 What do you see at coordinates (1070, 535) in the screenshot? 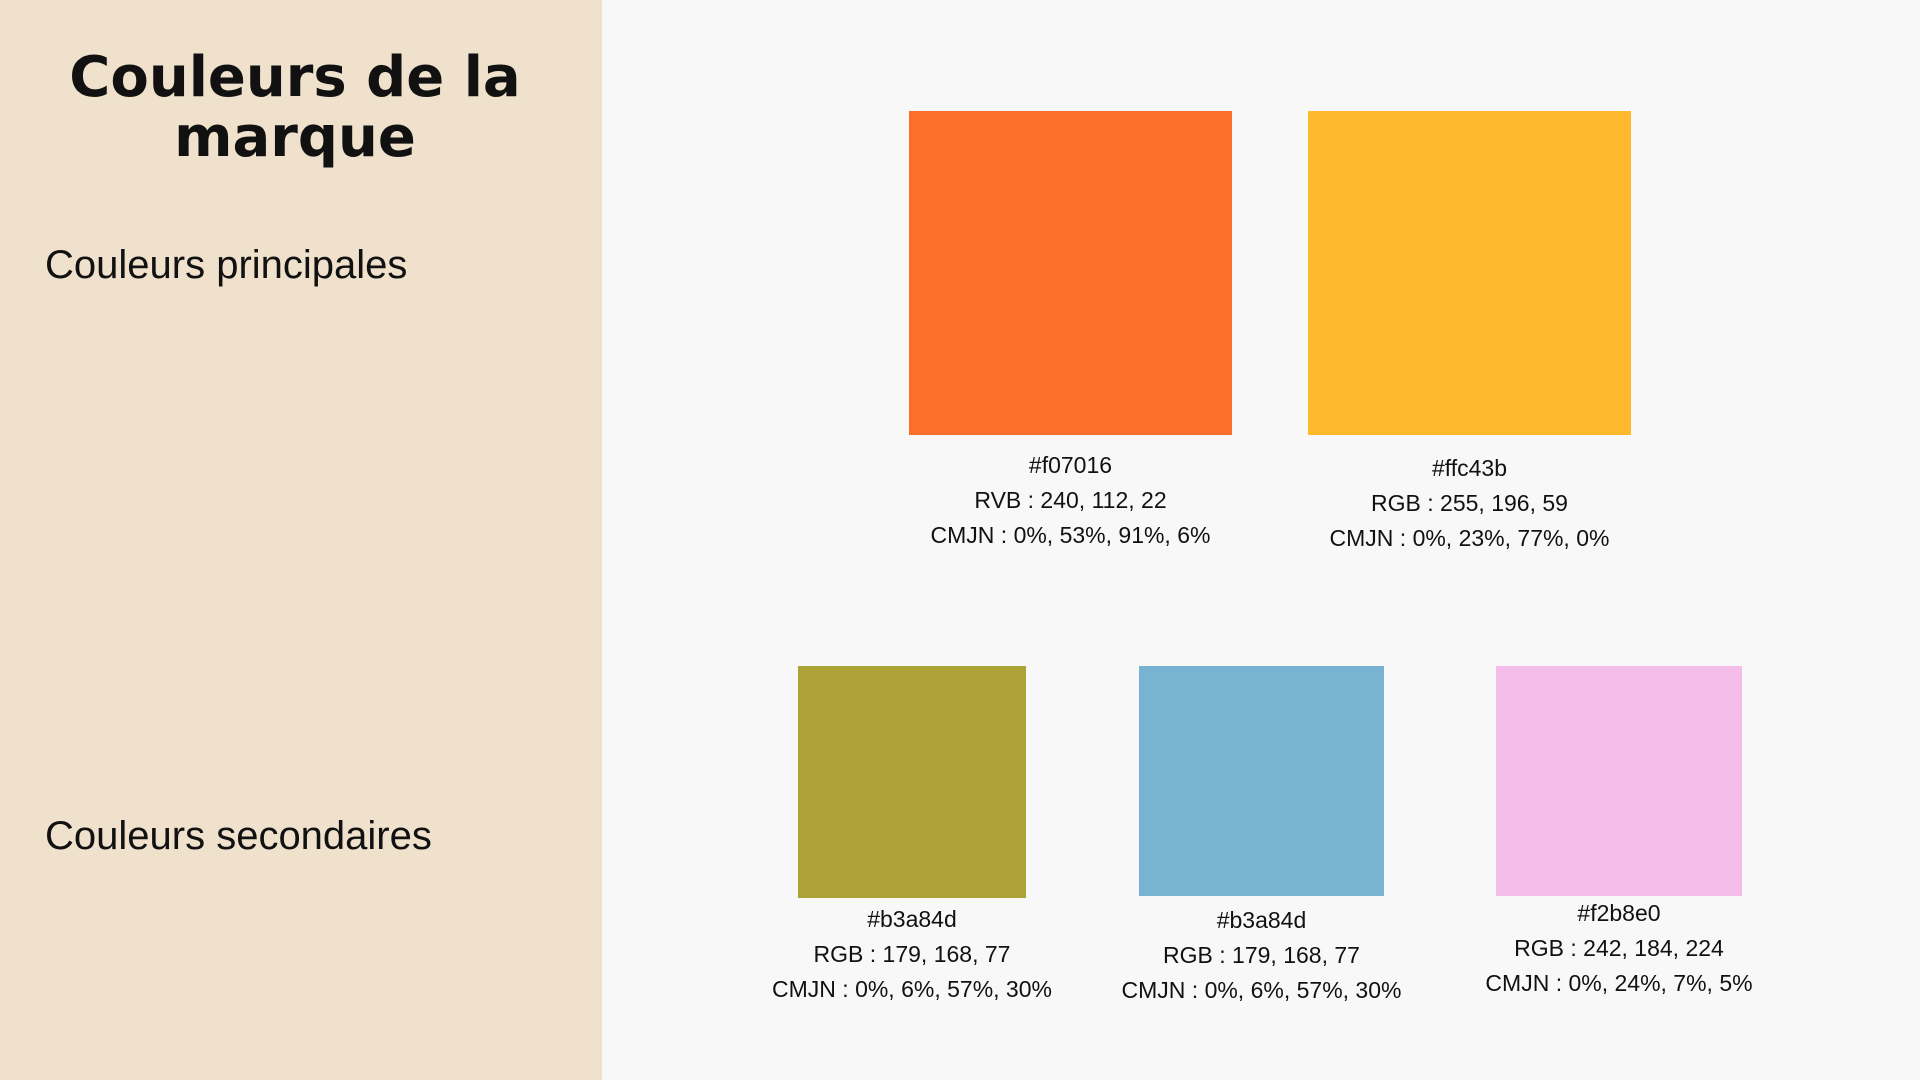
I see `color-cmyk: CMJN : 0%, 53%, 91%, 6%` at bounding box center [1070, 535].